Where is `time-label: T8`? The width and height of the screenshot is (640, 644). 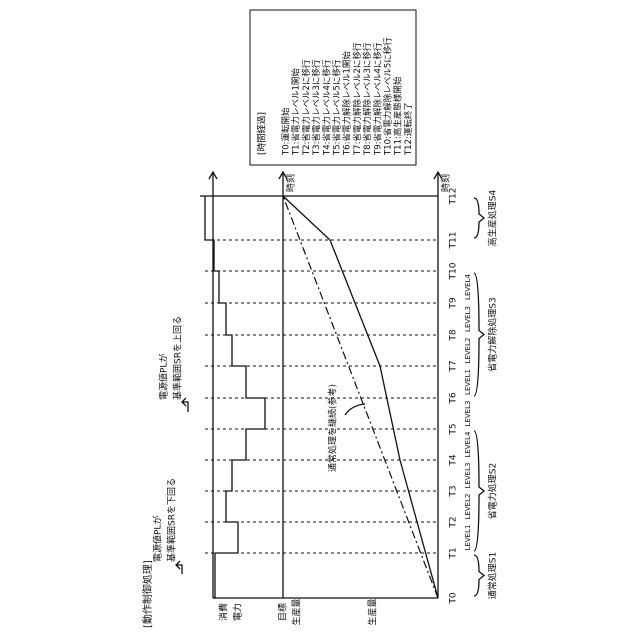 time-label: T8 is located at coordinates (454, 335).